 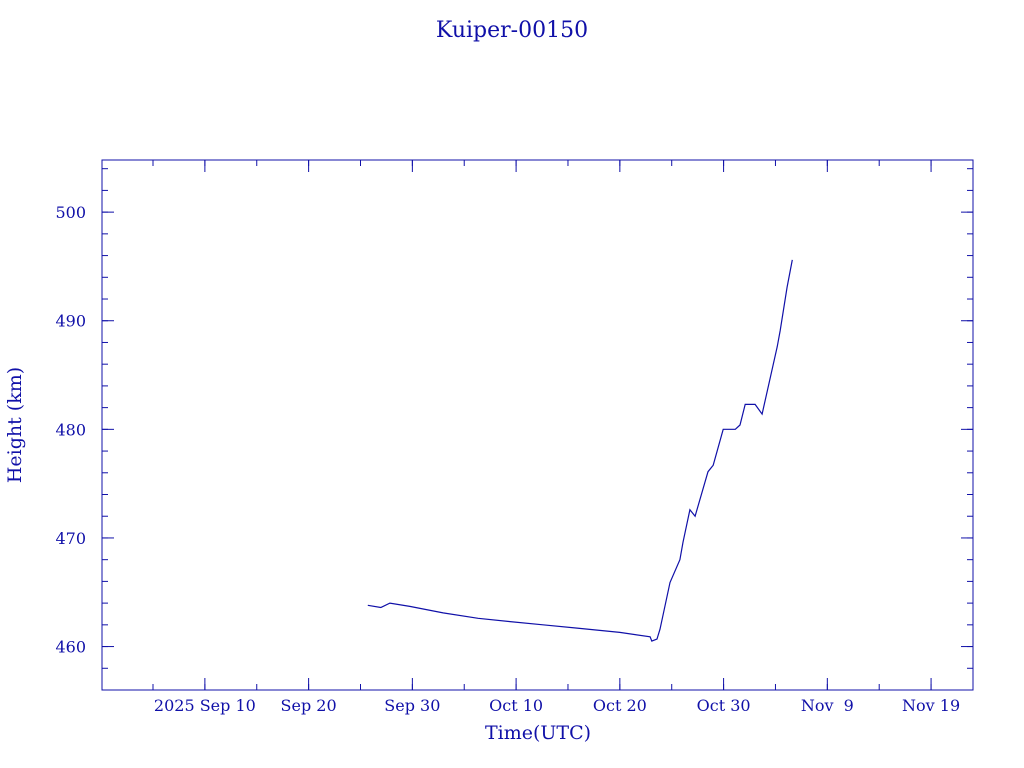 I want to click on y-tick-label: 480, so click(x=70, y=429).